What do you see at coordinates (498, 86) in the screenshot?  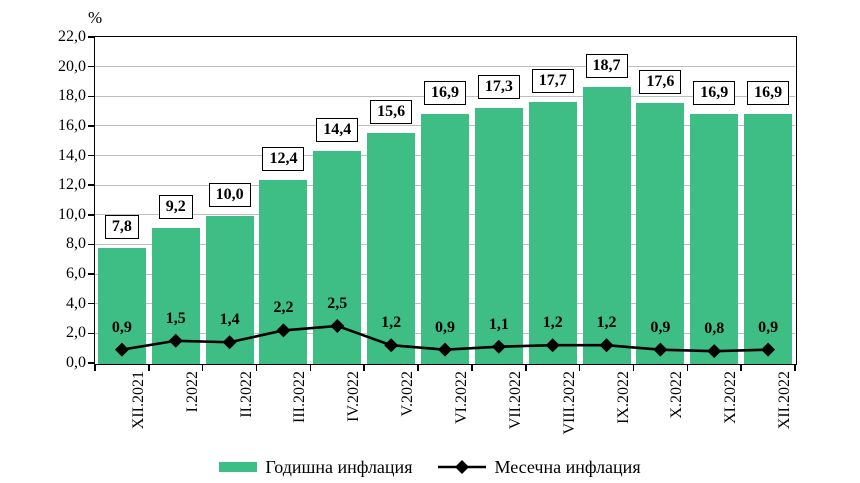 I see `bar-value-label: 17,3` at bounding box center [498, 86].